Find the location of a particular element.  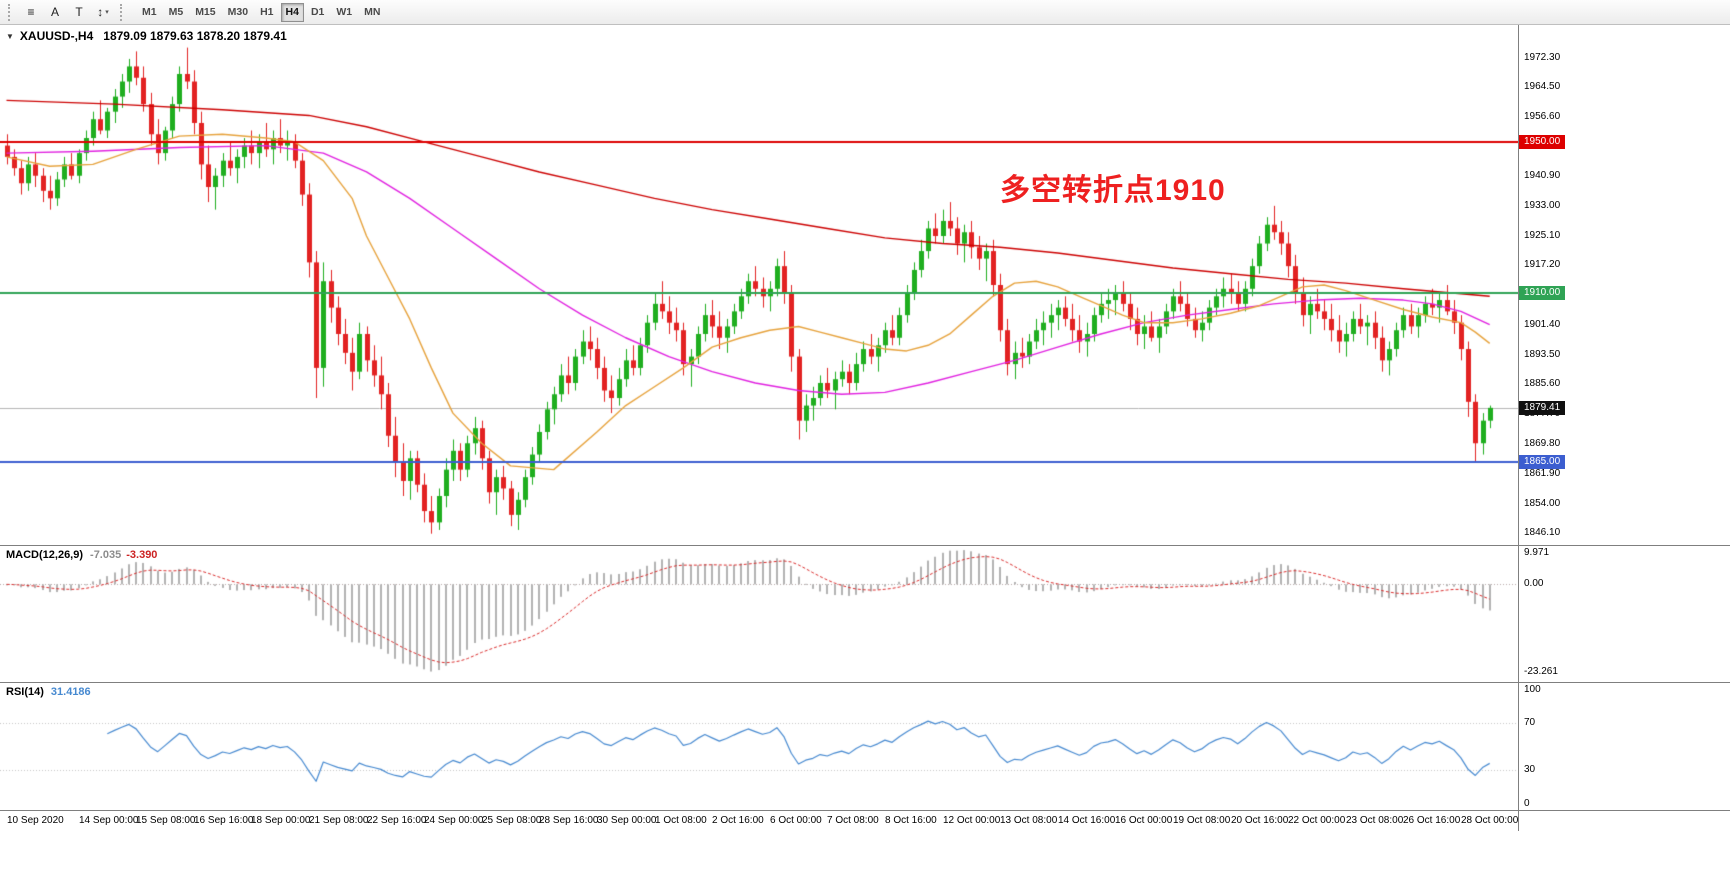

price-badge-1950.00: 1950.00 is located at coordinates (1542, 141).